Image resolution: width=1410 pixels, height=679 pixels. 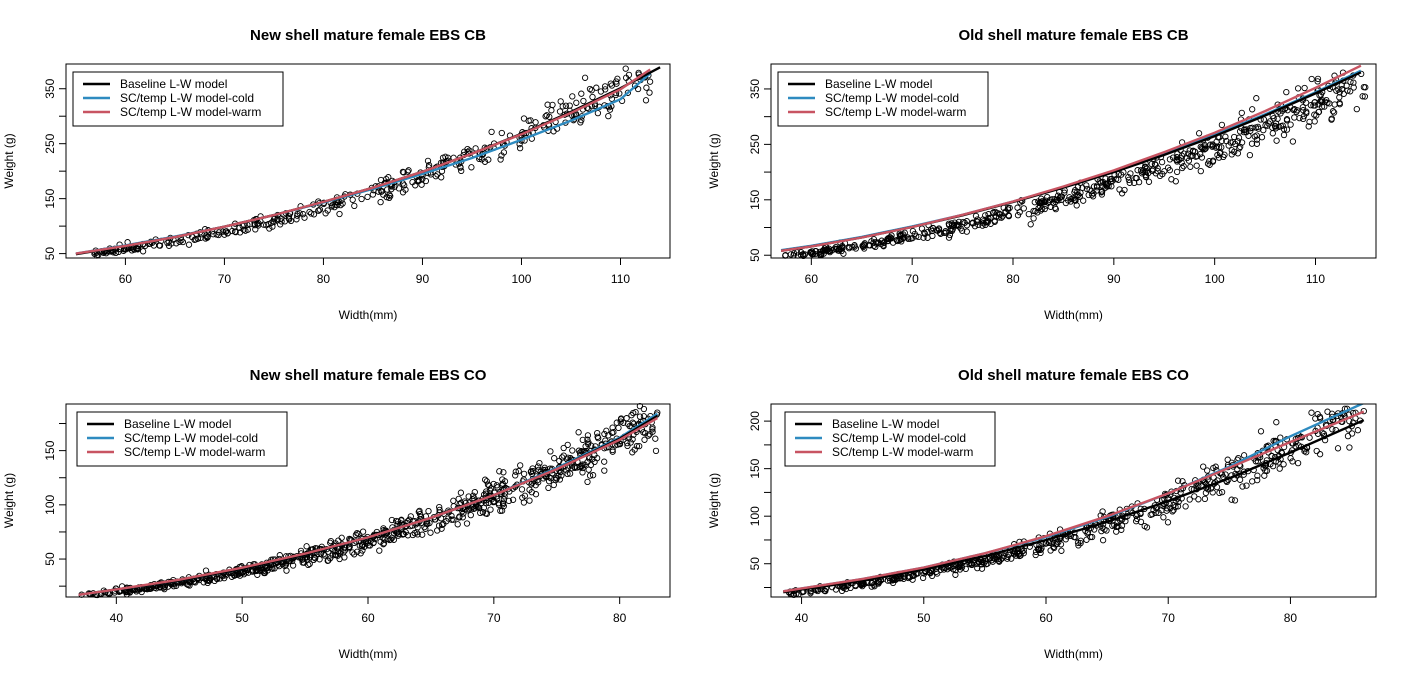 What do you see at coordinates (368, 161) in the screenshot?
I see `plot-frame` at bounding box center [368, 161].